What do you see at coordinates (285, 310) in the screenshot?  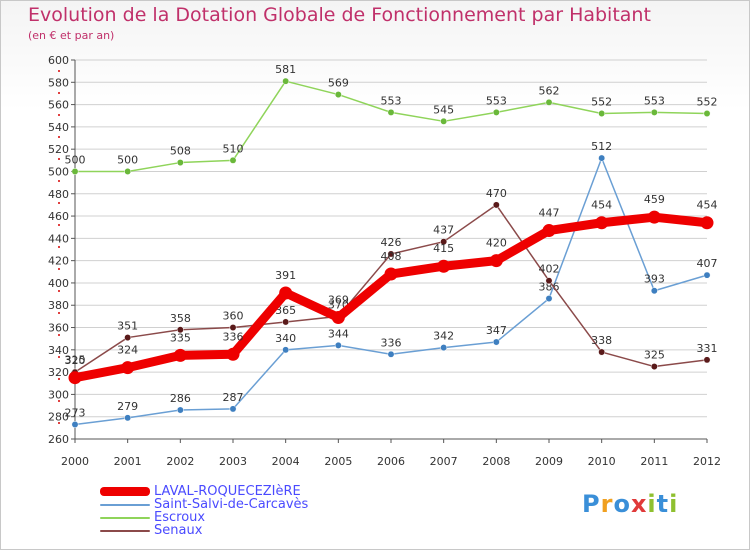 I see `data-label: 365` at bounding box center [285, 310].